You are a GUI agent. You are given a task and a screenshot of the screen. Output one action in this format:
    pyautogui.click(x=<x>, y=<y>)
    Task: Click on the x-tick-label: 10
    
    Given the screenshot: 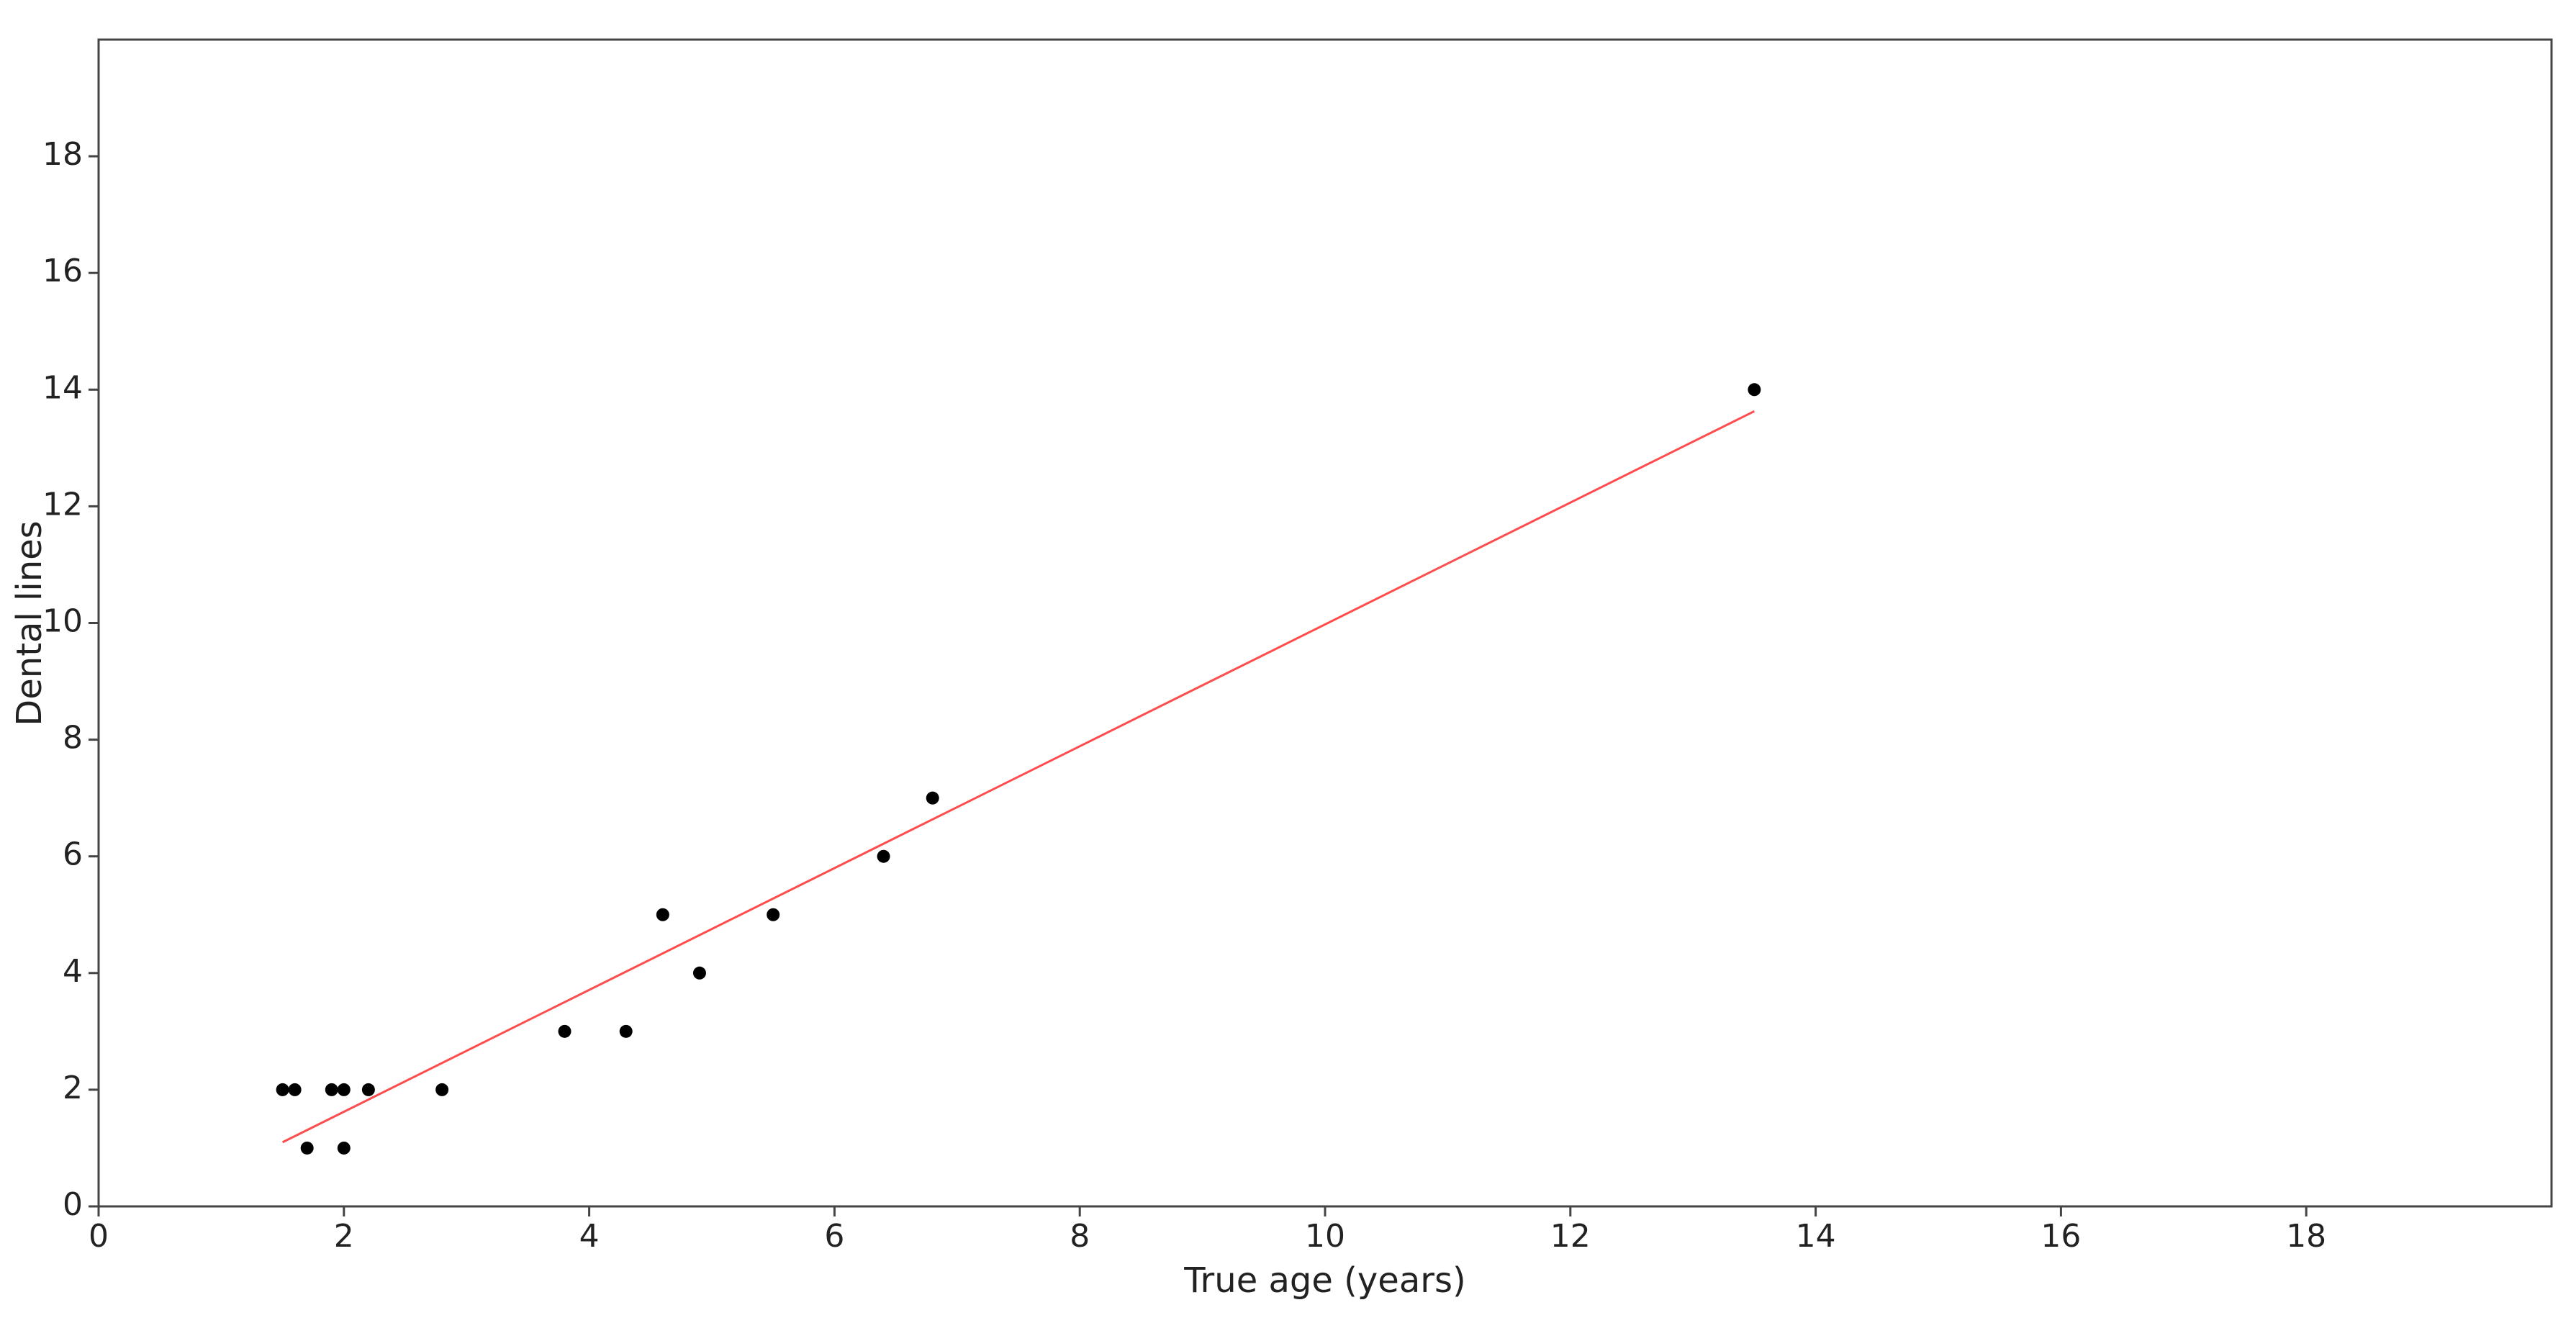 What is the action you would take?
    pyautogui.click(x=1325, y=1236)
    